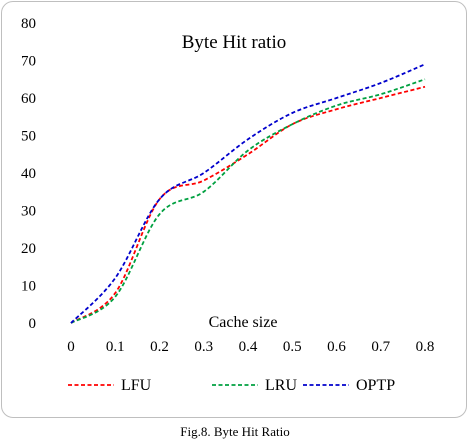  I want to click on y-tick-label: 20, so click(28, 249).